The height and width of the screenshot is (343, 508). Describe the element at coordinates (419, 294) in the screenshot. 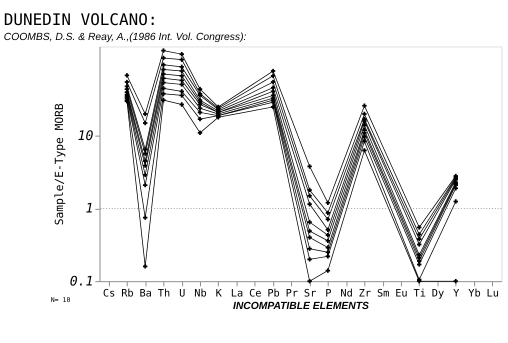

I see `x-tick-label: Ti` at that location.